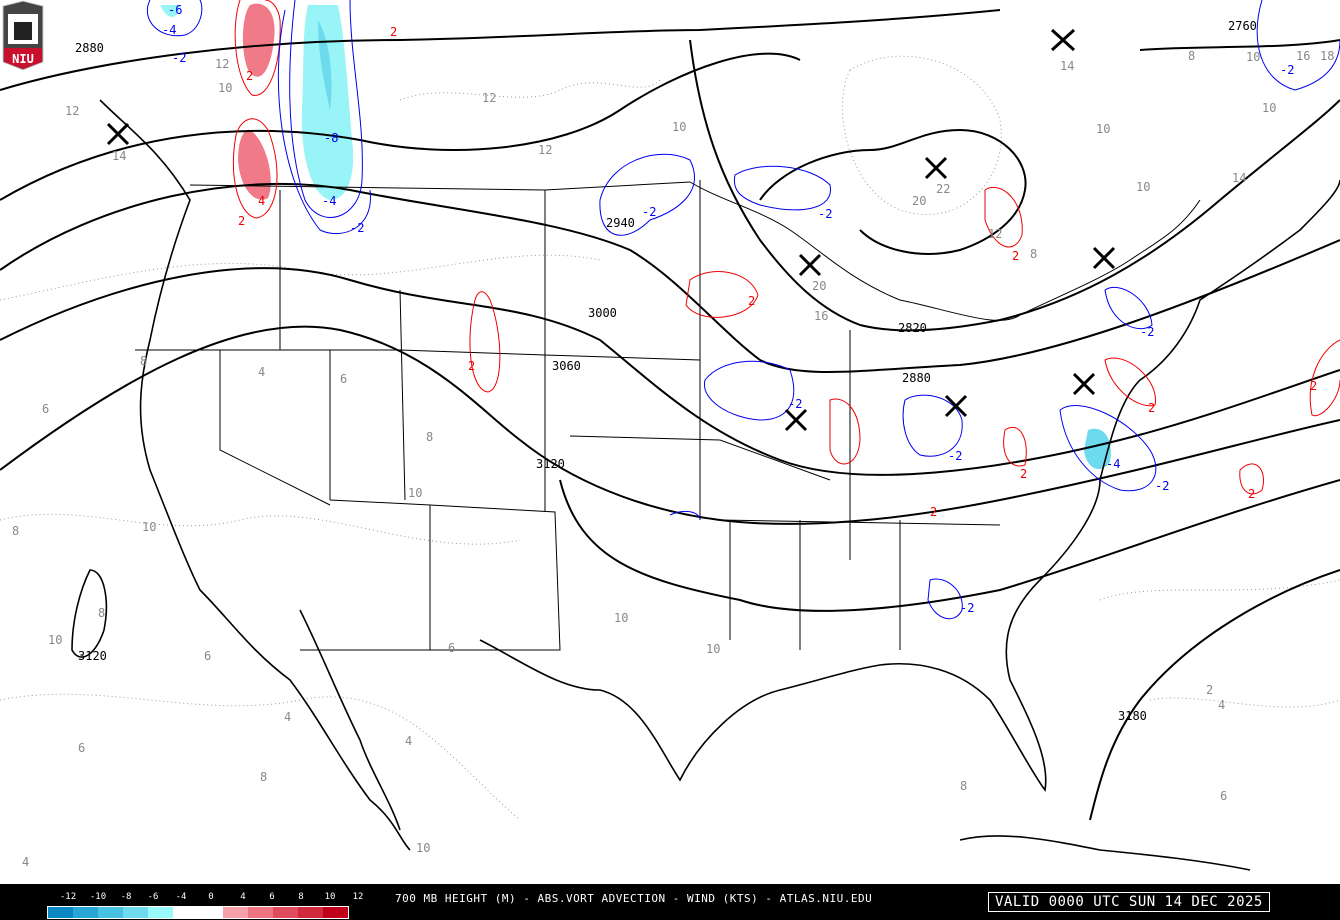 The width and height of the screenshot is (1340, 920). Describe the element at coordinates (620, 223) in the screenshot. I see `height-label: 2940` at that location.